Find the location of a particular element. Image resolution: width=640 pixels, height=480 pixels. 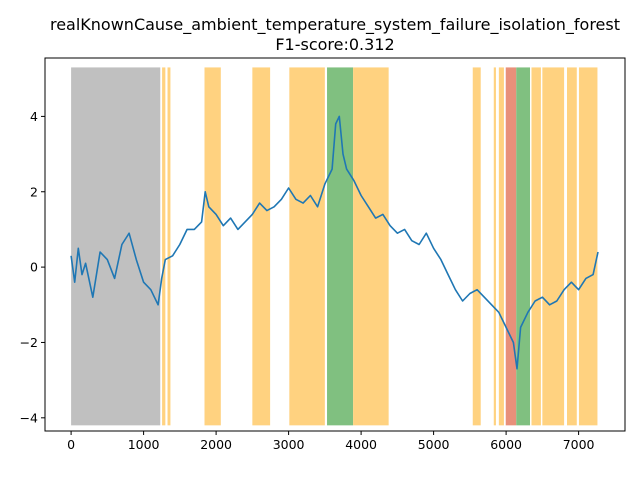

y-axis: −4 −2 0 2 4 is located at coordinates (32, 267).